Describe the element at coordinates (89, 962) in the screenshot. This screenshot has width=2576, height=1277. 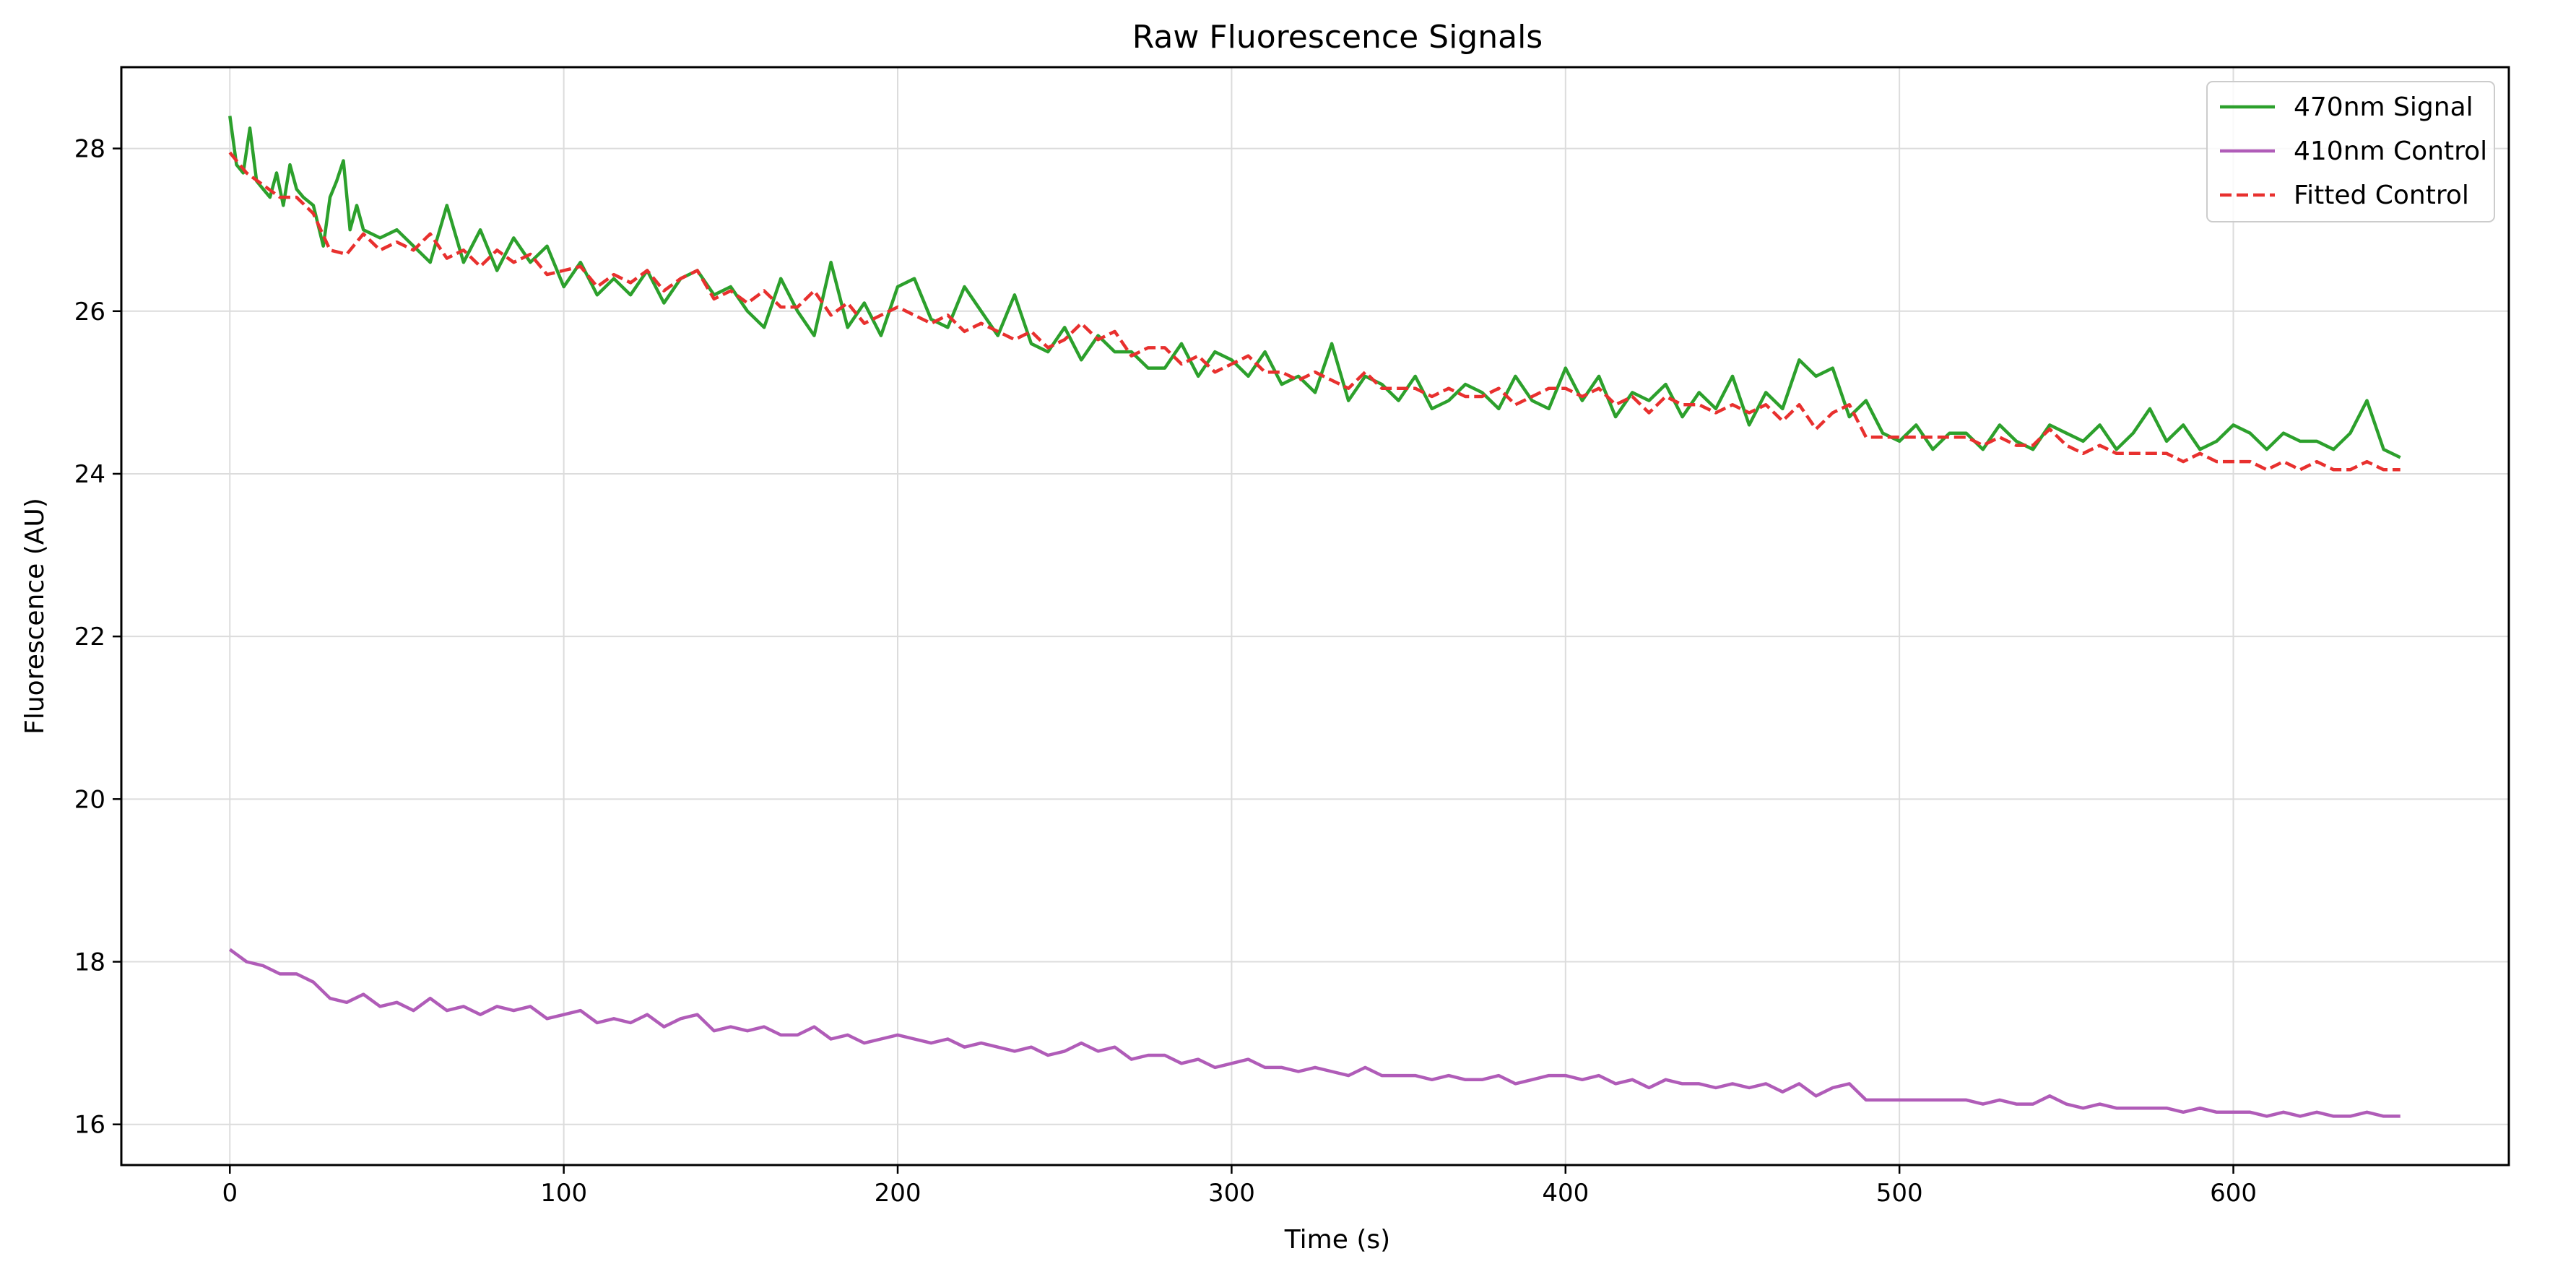
I see `y-tick-label: 18` at that location.